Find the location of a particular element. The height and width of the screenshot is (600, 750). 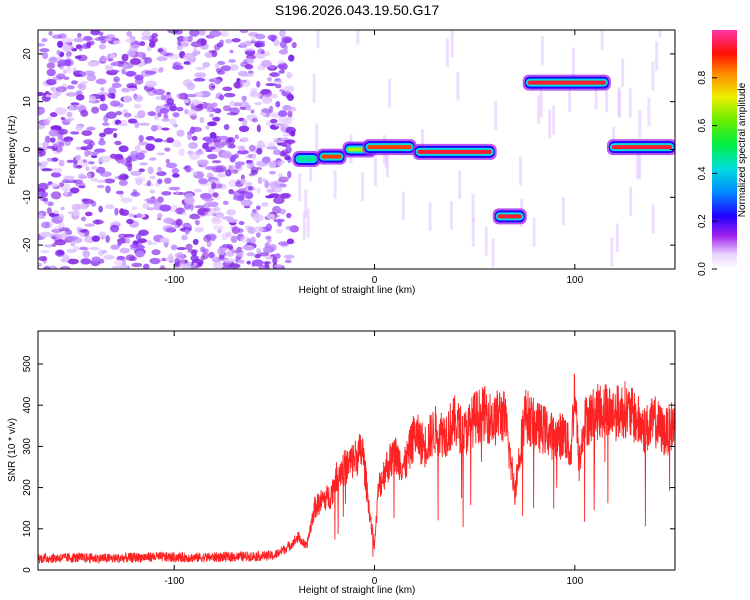

y-tick-label: 100 is located at coordinates (27, 528).